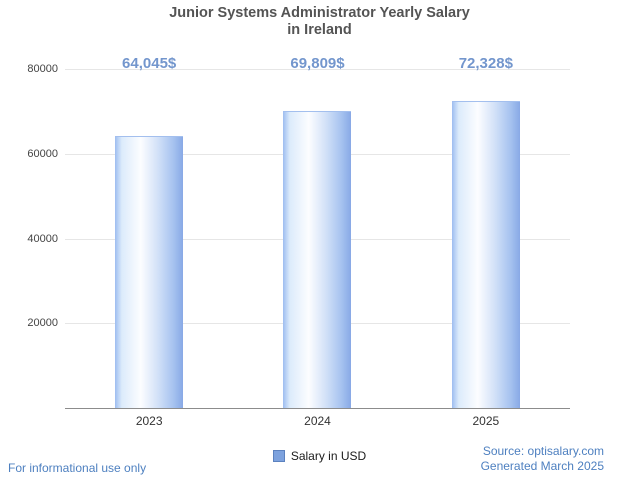  What do you see at coordinates (317, 259) in the screenshot?
I see `salary-bar-2024` at bounding box center [317, 259].